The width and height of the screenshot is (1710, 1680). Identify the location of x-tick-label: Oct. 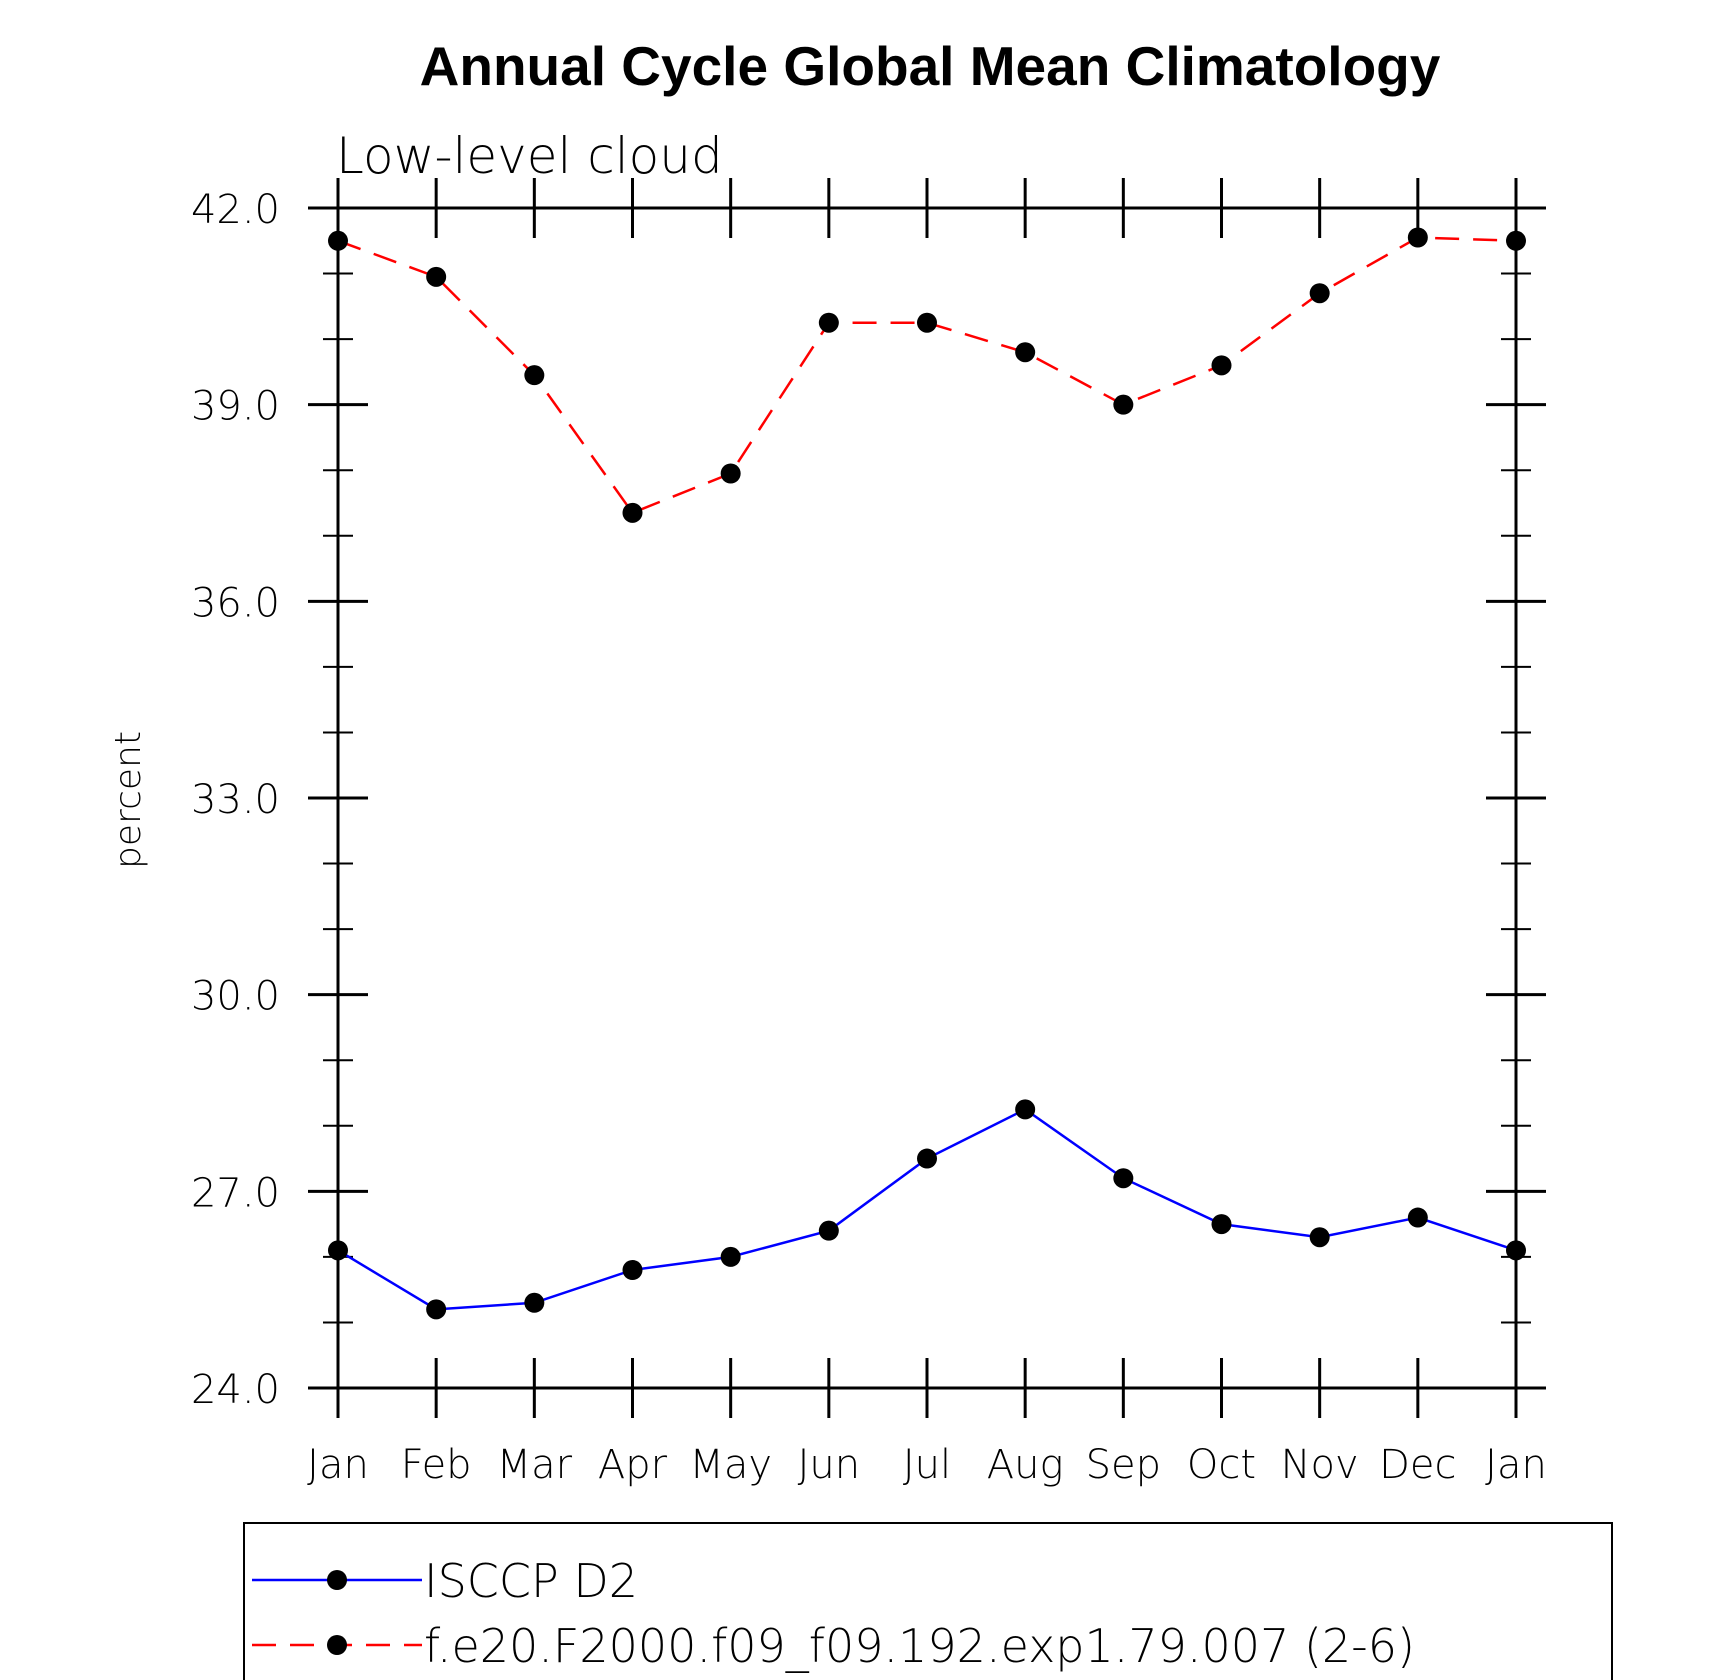
(1221, 1465).